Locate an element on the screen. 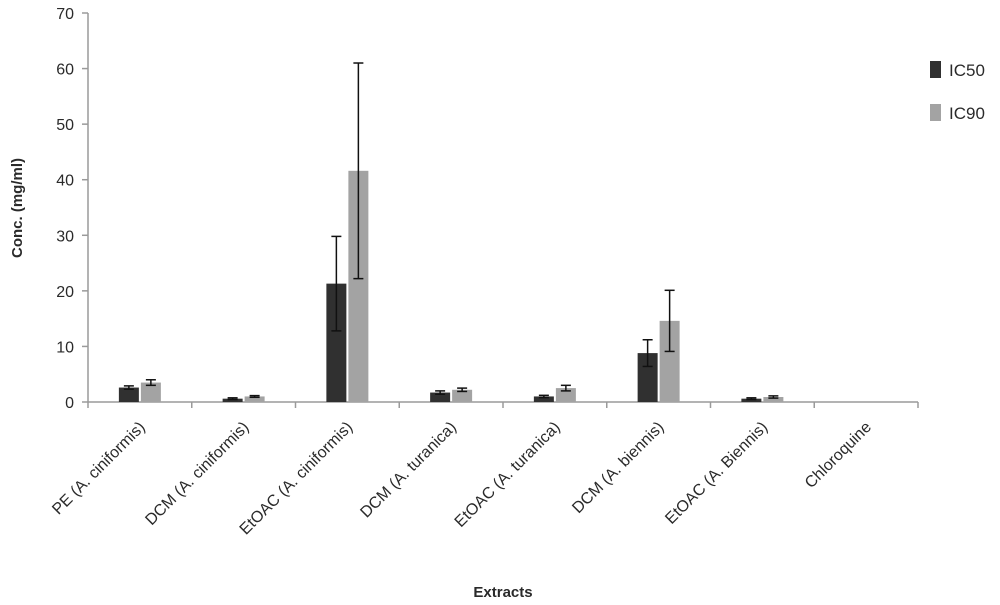 The width and height of the screenshot is (1000, 605). legend-swatch-ic90 is located at coordinates (935, 112).